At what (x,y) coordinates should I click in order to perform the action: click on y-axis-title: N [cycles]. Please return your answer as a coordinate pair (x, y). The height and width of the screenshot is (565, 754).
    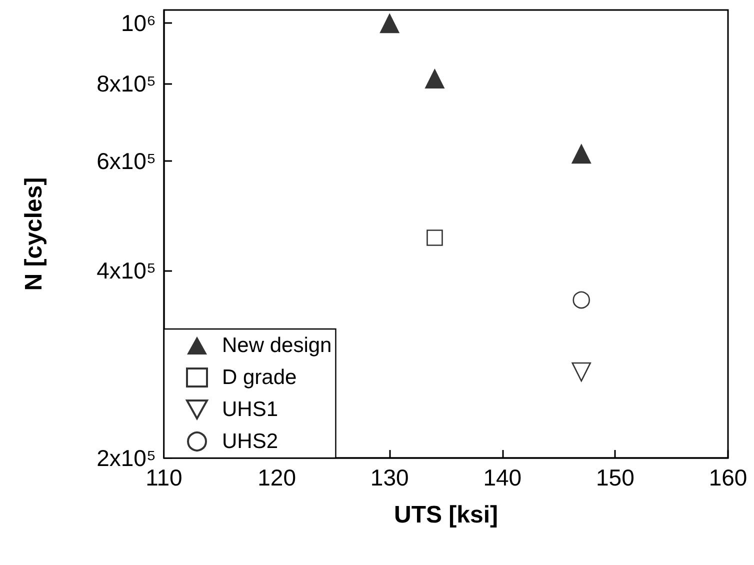
    Looking at the image, I should click on (34, 234).